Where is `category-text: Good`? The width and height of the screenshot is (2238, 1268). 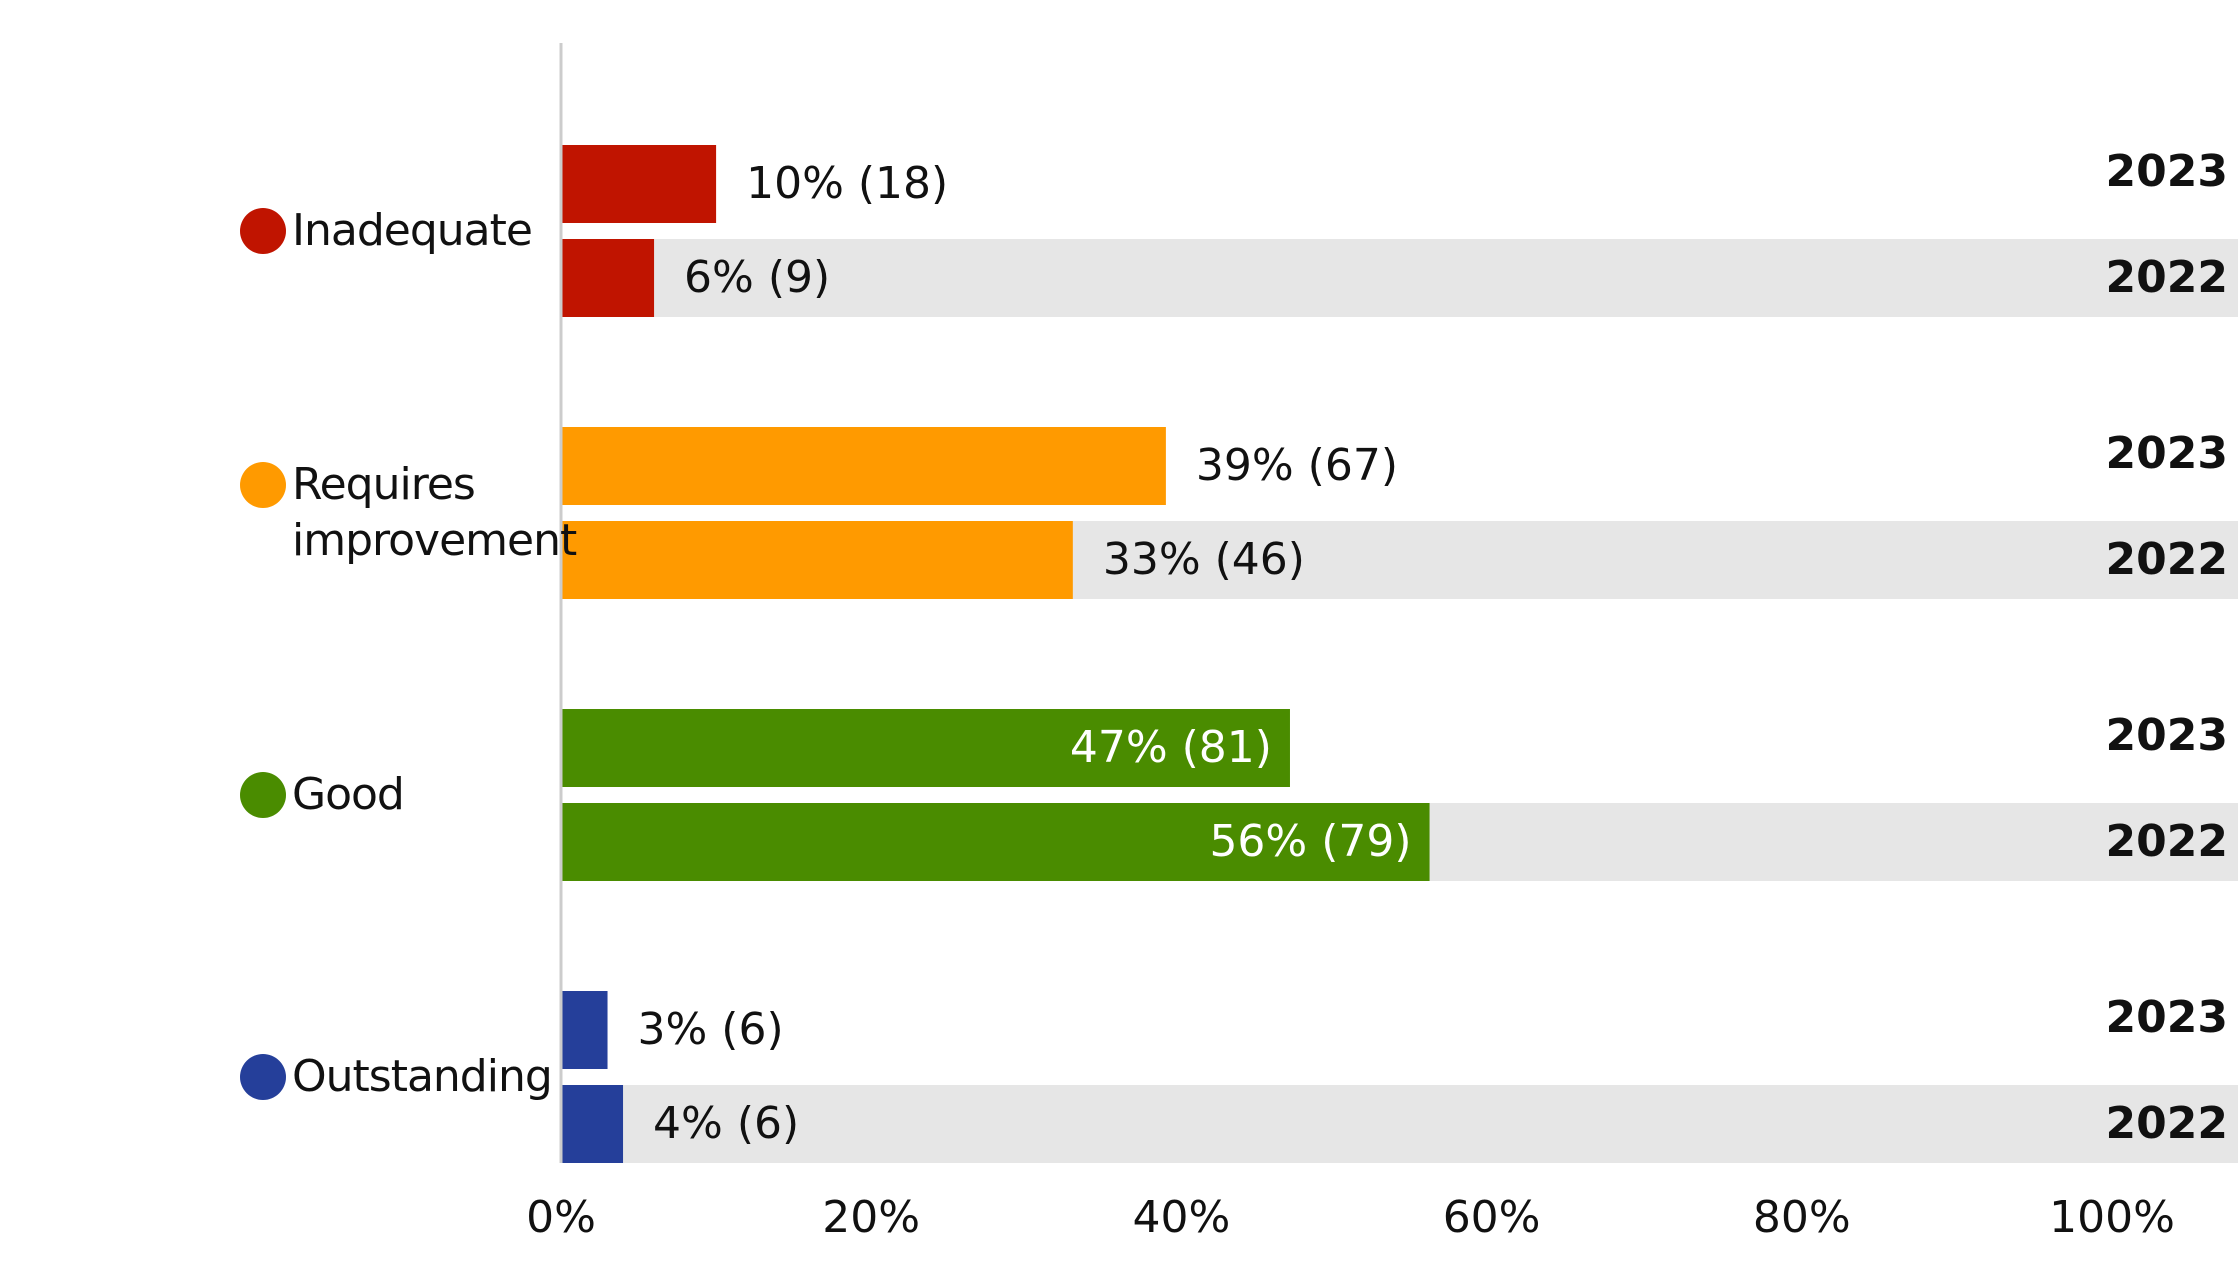 category-text: Good is located at coordinates (348, 794).